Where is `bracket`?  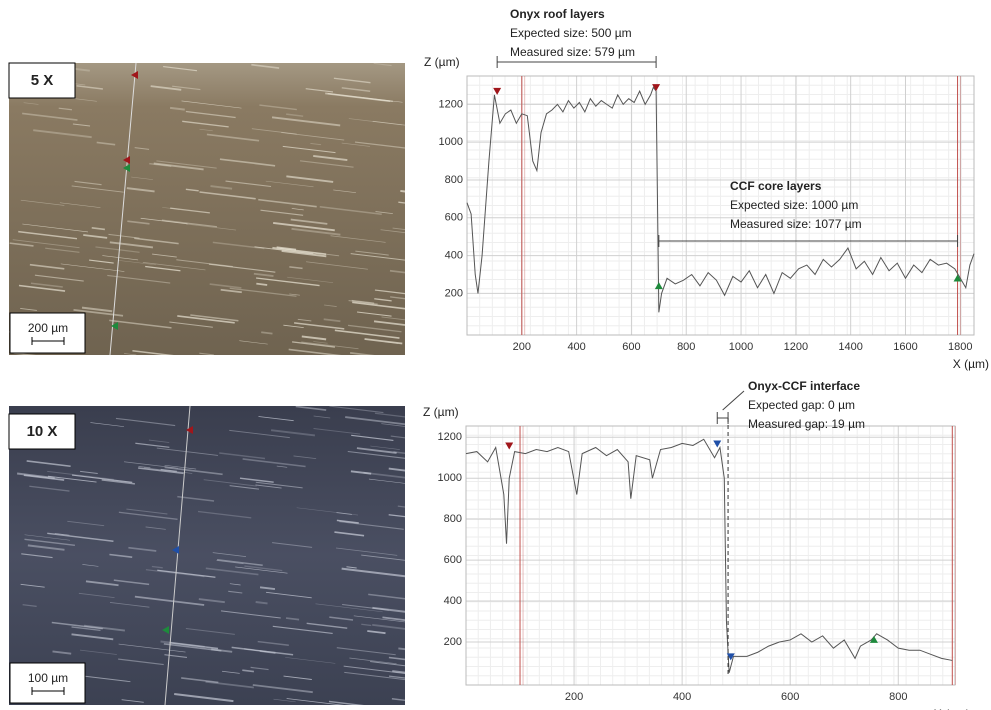
bracket is located at coordinates (808, 241).